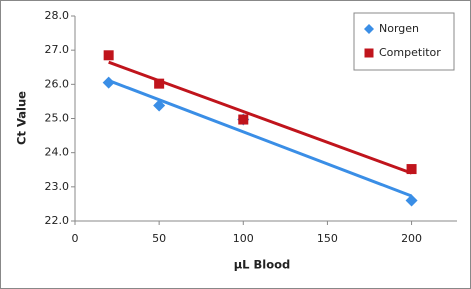  I want to click on legend-label: Competitor, so click(410, 52).